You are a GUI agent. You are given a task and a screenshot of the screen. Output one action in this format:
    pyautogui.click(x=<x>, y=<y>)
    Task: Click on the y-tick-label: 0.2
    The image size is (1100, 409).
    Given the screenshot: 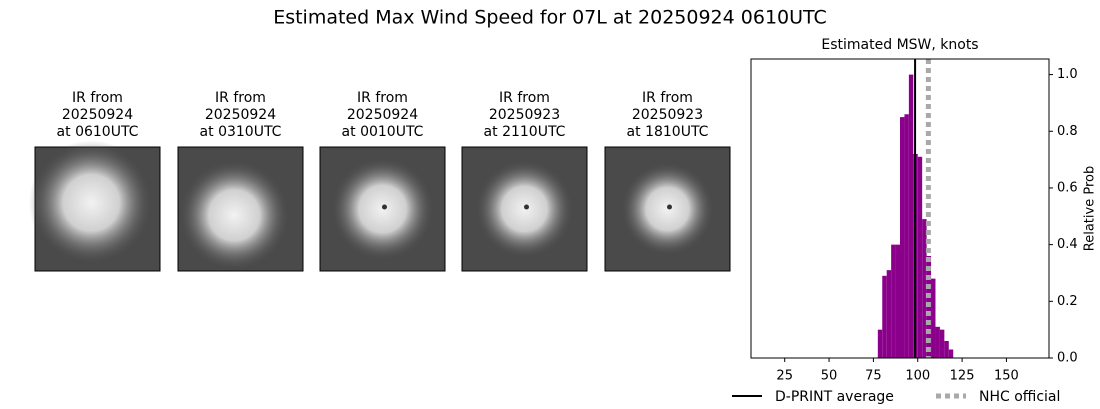 What is the action you would take?
    pyautogui.click(x=1067, y=301)
    